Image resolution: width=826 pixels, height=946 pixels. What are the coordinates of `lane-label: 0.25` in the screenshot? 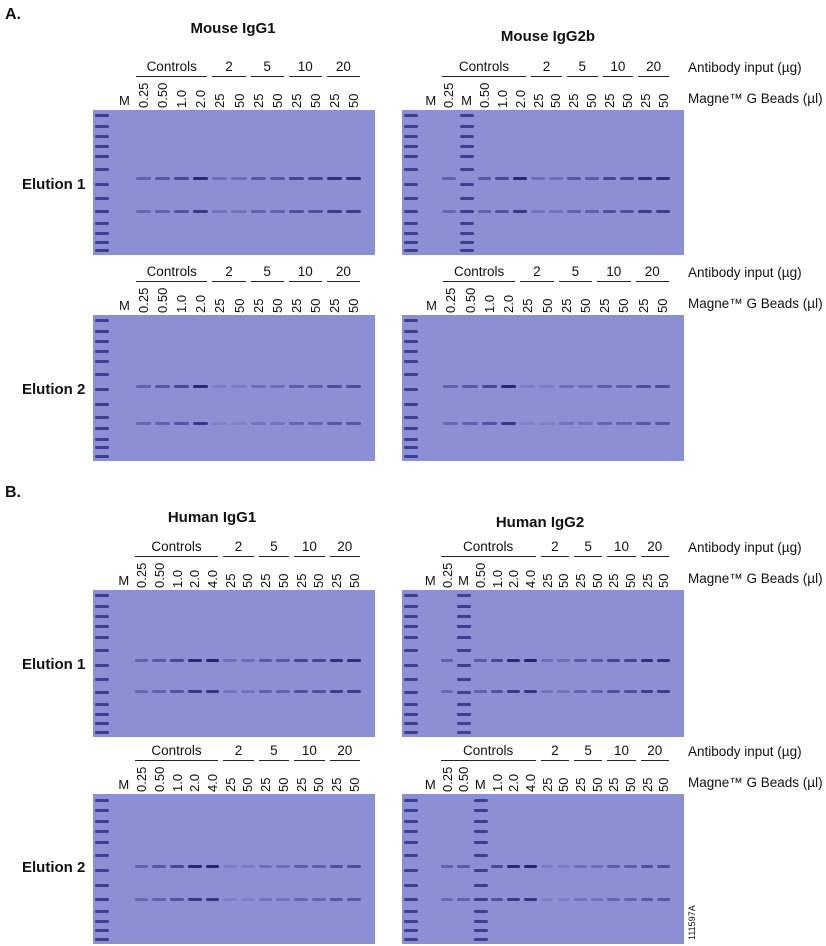 It's located at (144, 300).